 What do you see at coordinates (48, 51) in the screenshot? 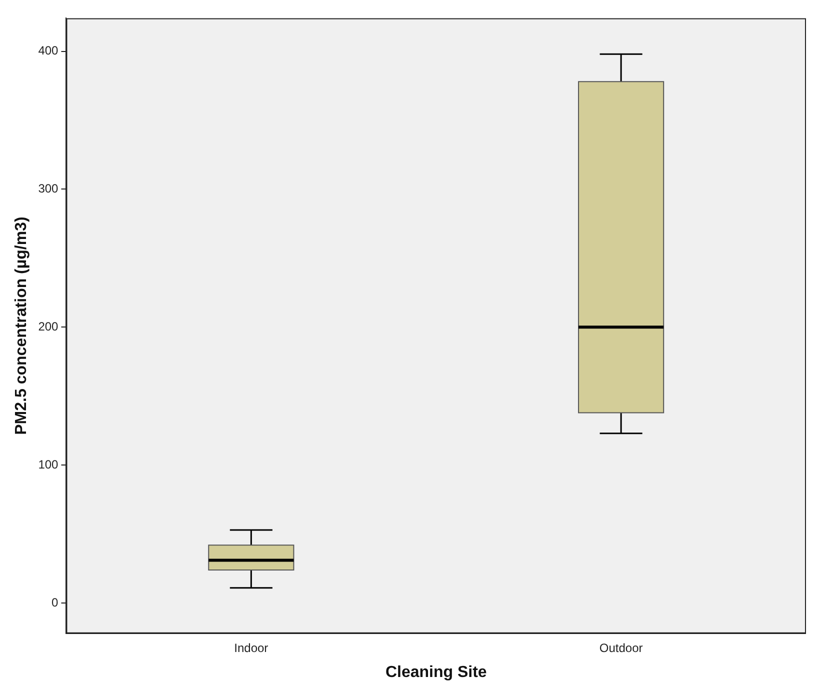
I see `y-tick-label: 400` at bounding box center [48, 51].